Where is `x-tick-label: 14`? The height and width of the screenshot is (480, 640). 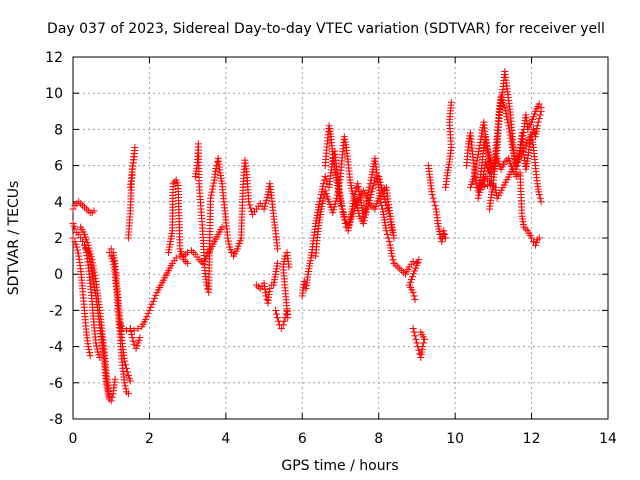 x-tick-label: 14 is located at coordinates (608, 439).